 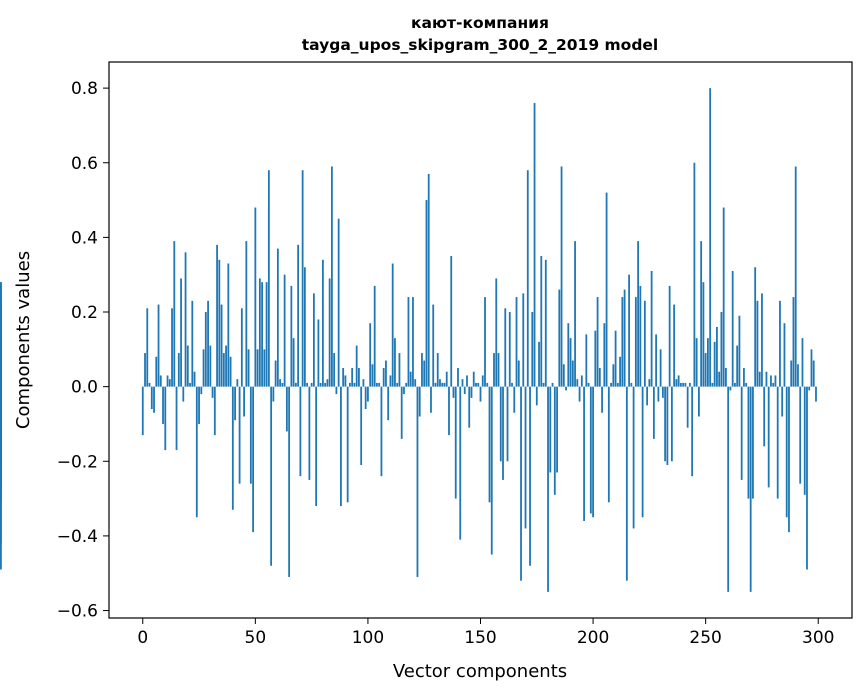 I want to click on y-axis-label: Components values, so click(x=23, y=340).